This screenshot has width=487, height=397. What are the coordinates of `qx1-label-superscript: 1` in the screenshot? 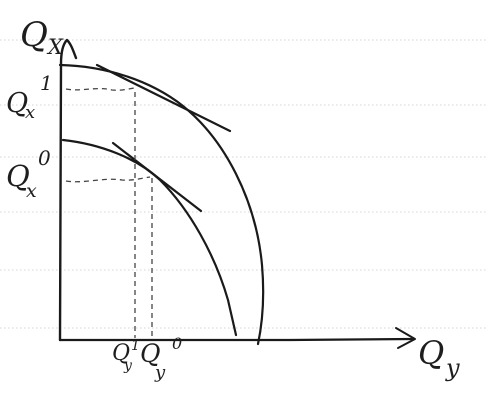 It's located at (46, 83).